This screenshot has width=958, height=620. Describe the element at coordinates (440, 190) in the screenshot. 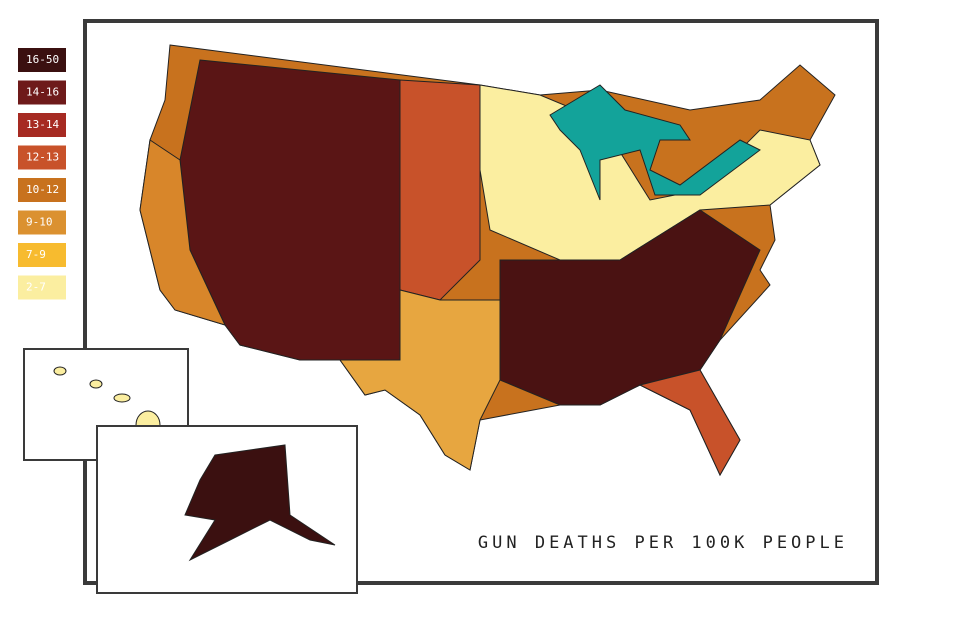

I see `plains` at that location.